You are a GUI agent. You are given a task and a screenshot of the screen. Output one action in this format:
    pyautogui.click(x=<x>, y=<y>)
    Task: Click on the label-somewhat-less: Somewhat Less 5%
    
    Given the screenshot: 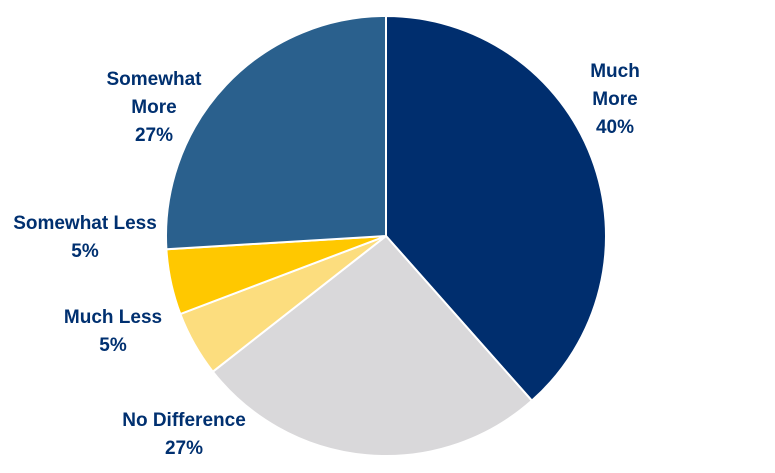 What is the action you would take?
    pyautogui.click(x=85, y=238)
    